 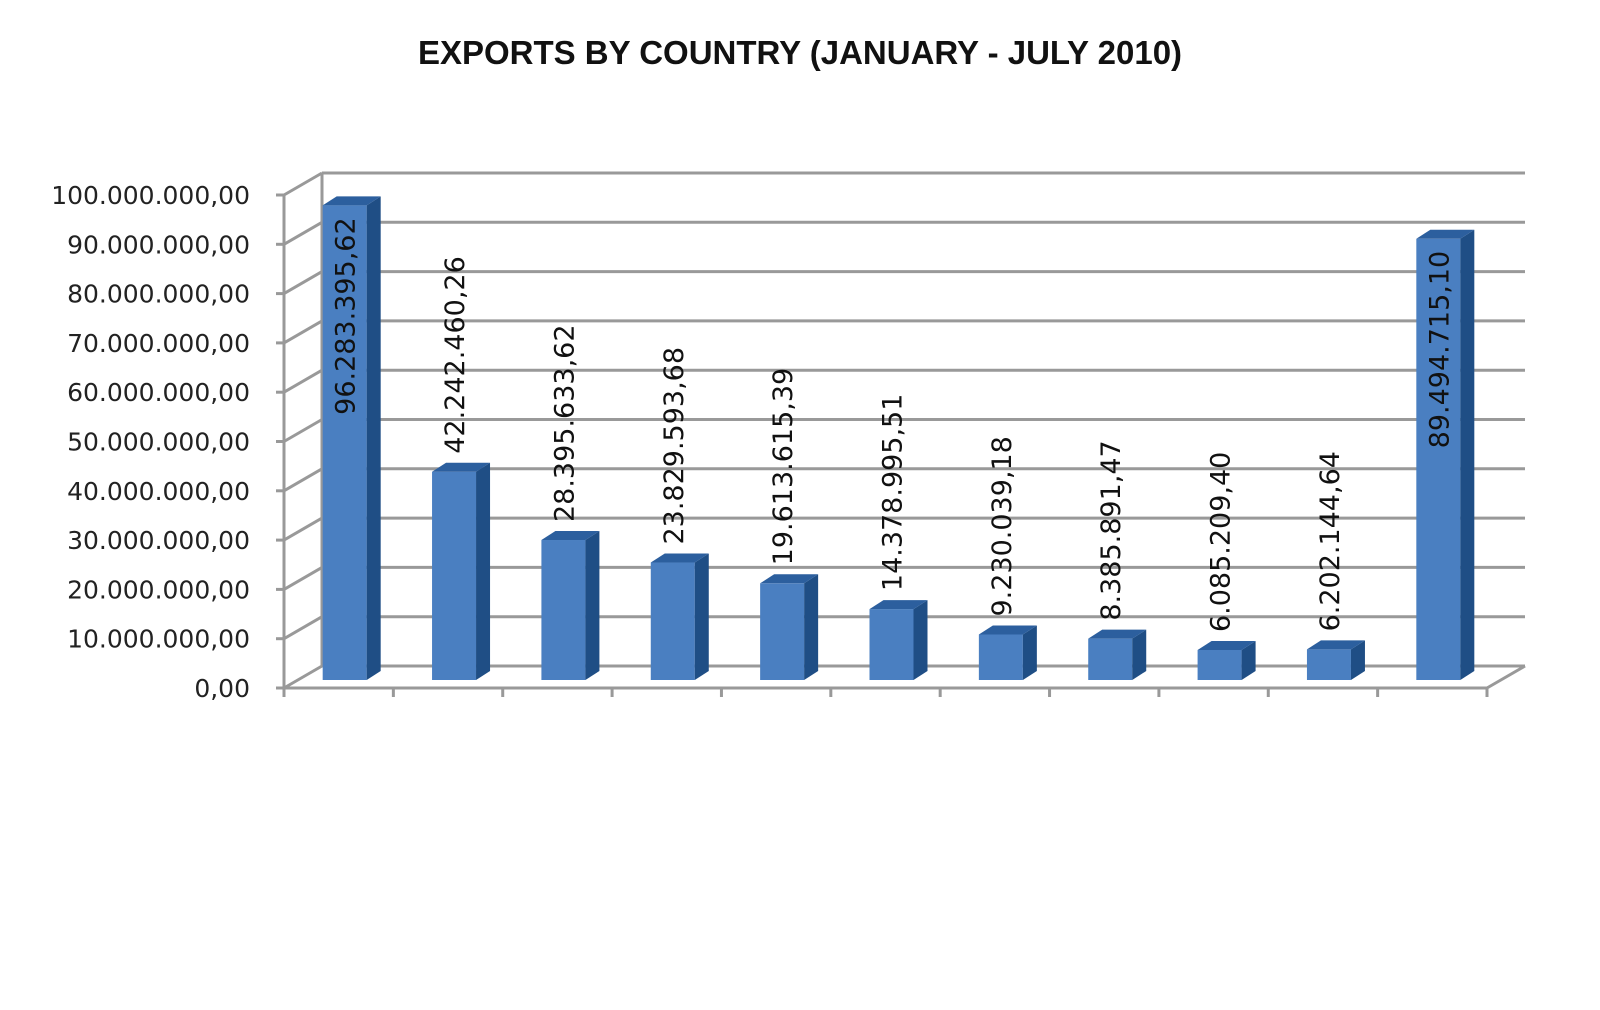 What do you see at coordinates (158, 639) in the screenshot?
I see `y-tick-label: 10.000.000,00` at bounding box center [158, 639].